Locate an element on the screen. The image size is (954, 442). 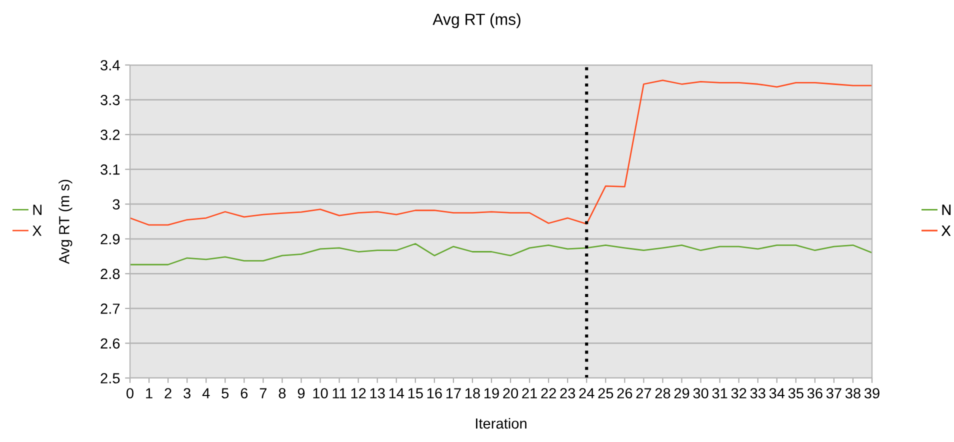
x-tick-label: 25 is located at coordinates (606, 393).